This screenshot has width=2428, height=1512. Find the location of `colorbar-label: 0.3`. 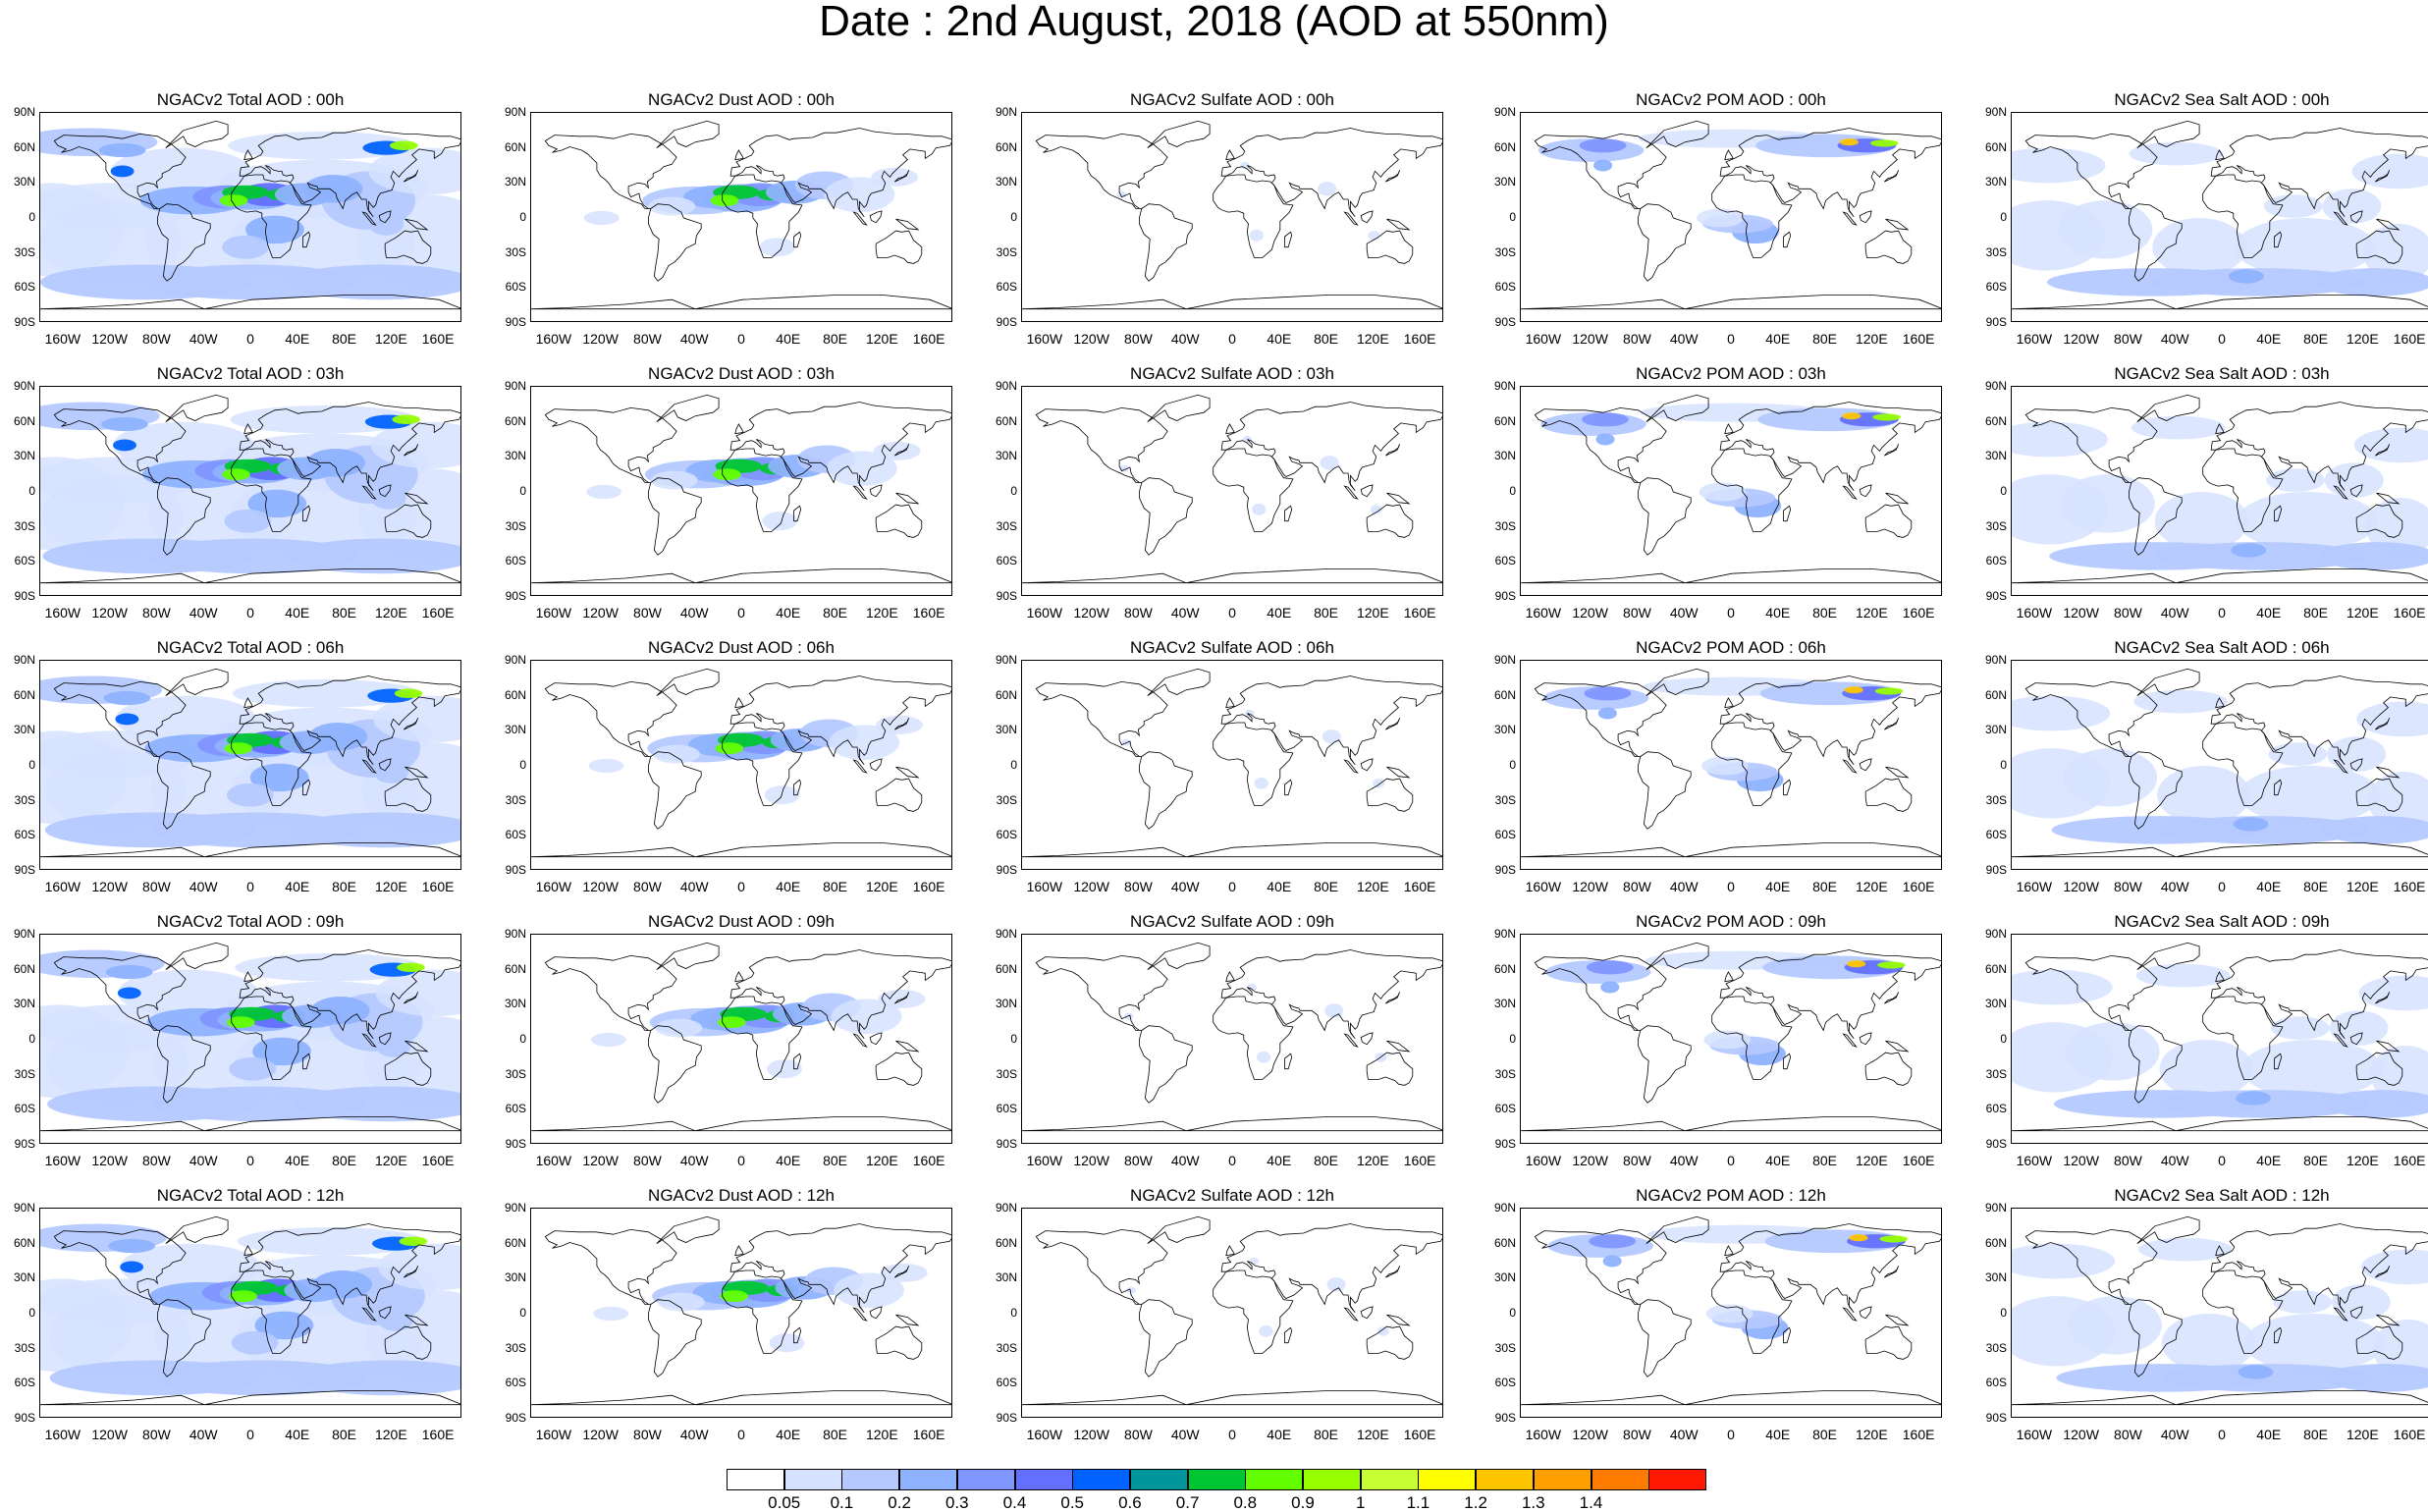

colorbar-label: 0.3 is located at coordinates (956, 1502).